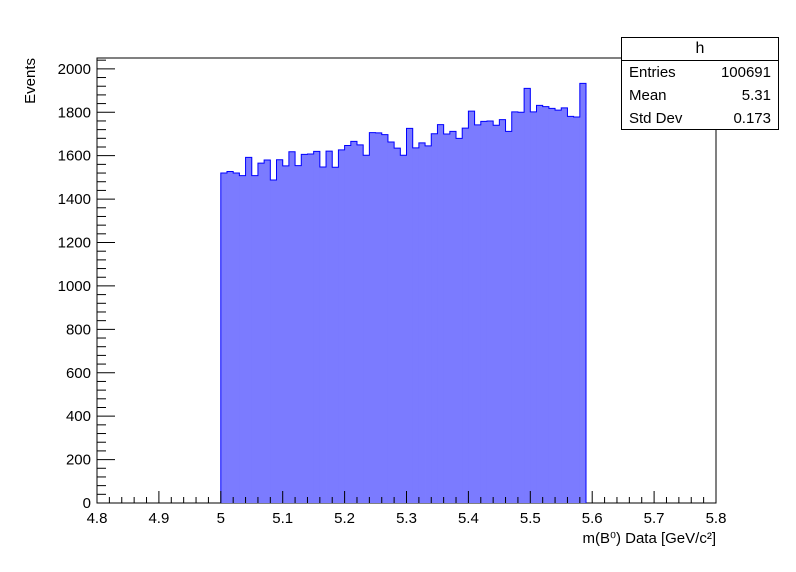 This screenshot has height=572, width=796. I want to click on y-tick-label: 1000, so click(74, 286).